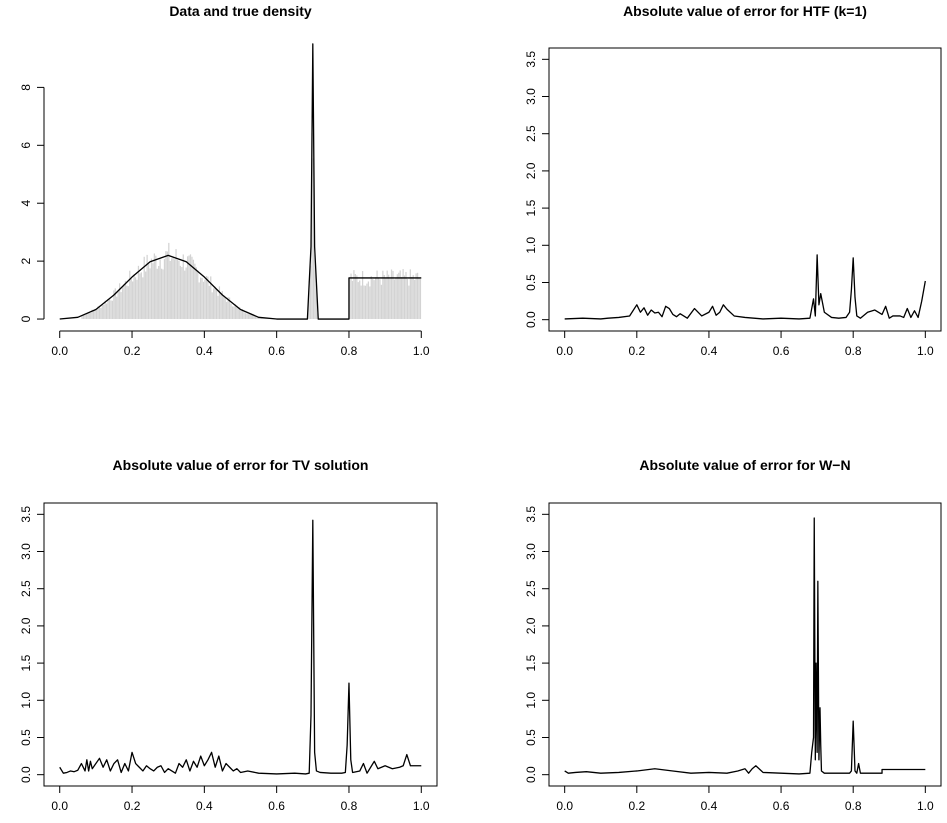 The width and height of the screenshot is (947, 823). I want to click on y-tick-label: 3.0, so click(26, 551).